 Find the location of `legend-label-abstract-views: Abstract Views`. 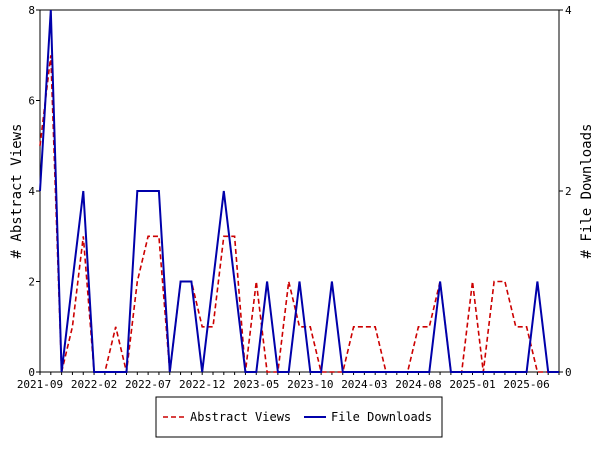

legend-label-abstract-views: Abstract Views is located at coordinates (240, 417).